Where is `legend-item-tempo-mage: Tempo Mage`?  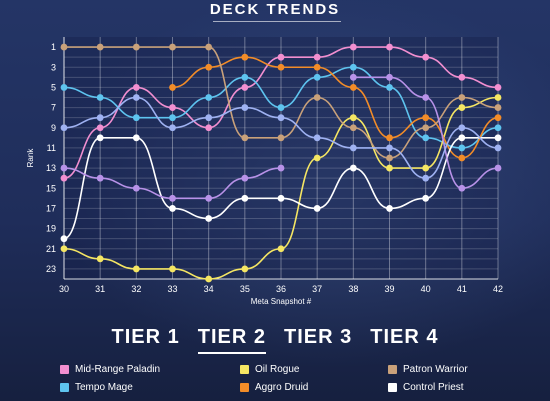
legend-item-tempo-mage: Tempo Mage is located at coordinates (96, 387).